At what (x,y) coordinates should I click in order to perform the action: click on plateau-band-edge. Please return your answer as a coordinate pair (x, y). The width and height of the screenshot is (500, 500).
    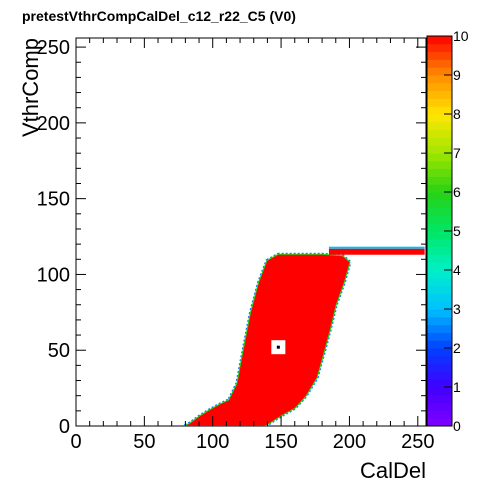
    Looking at the image, I should click on (376, 247).